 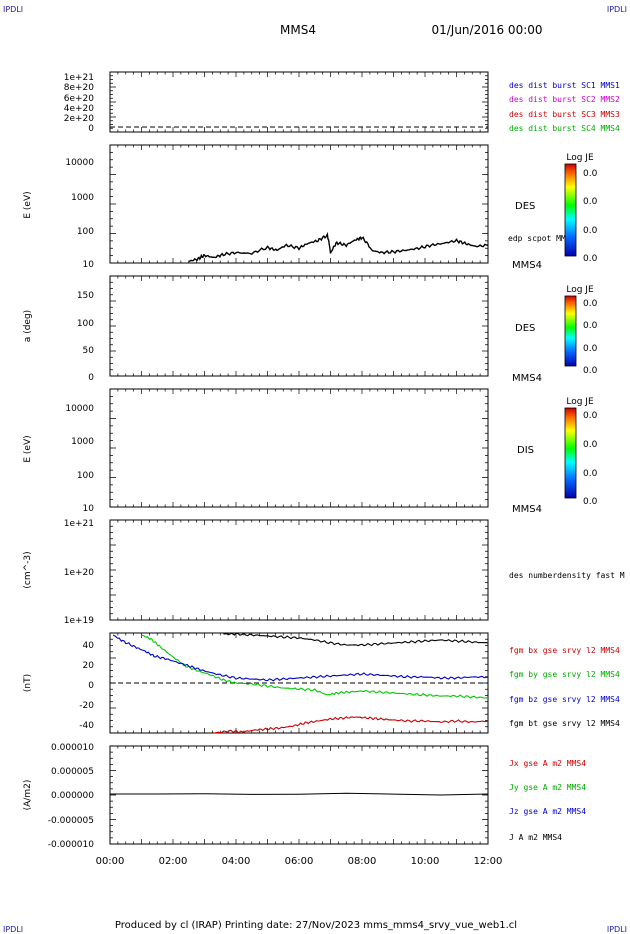 I want to click on p3-cbtick-2: 0.0, so click(x=590, y=349).